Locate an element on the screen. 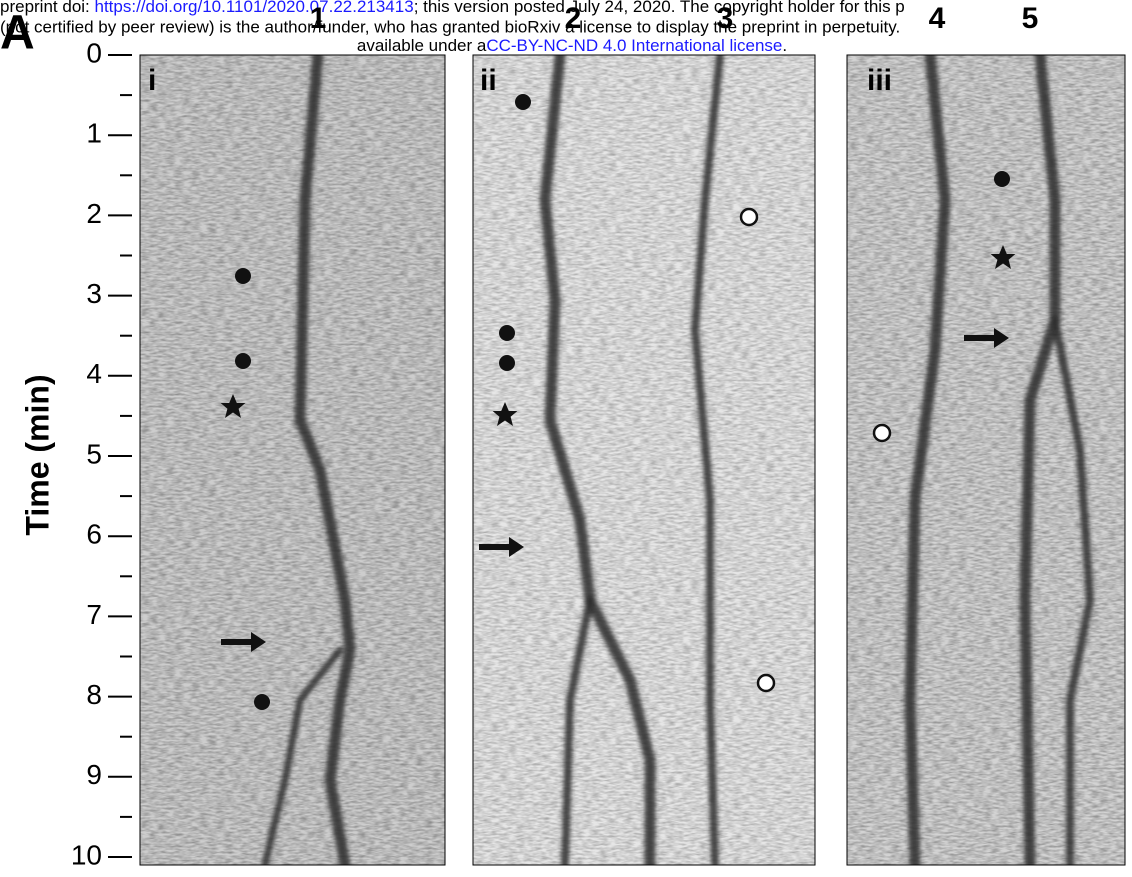 Image resolution: width=1132 pixels, height=877 pixels. tick-label: 3 is located at coordinates (94, 293).